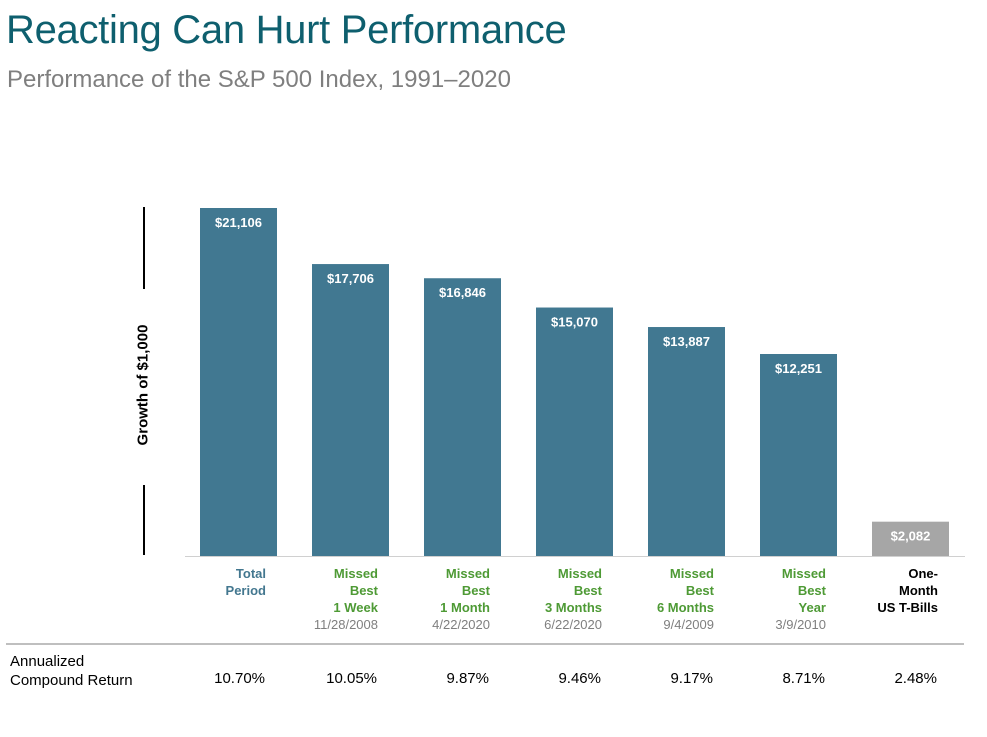  What do you see at coordinates (245, 590) in the screenshot?
I see `category-label-1-line-2: Period` at bounding box center [245, 590].